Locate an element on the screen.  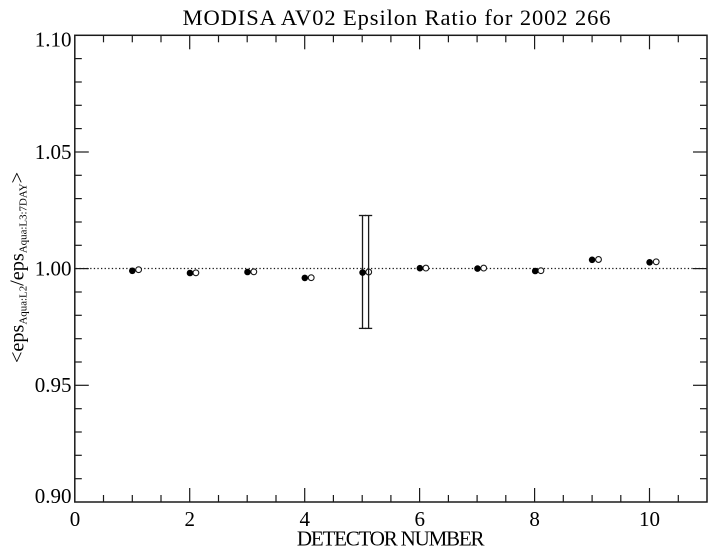
svg-text: 1.10 is located at coordinates (53, 39).